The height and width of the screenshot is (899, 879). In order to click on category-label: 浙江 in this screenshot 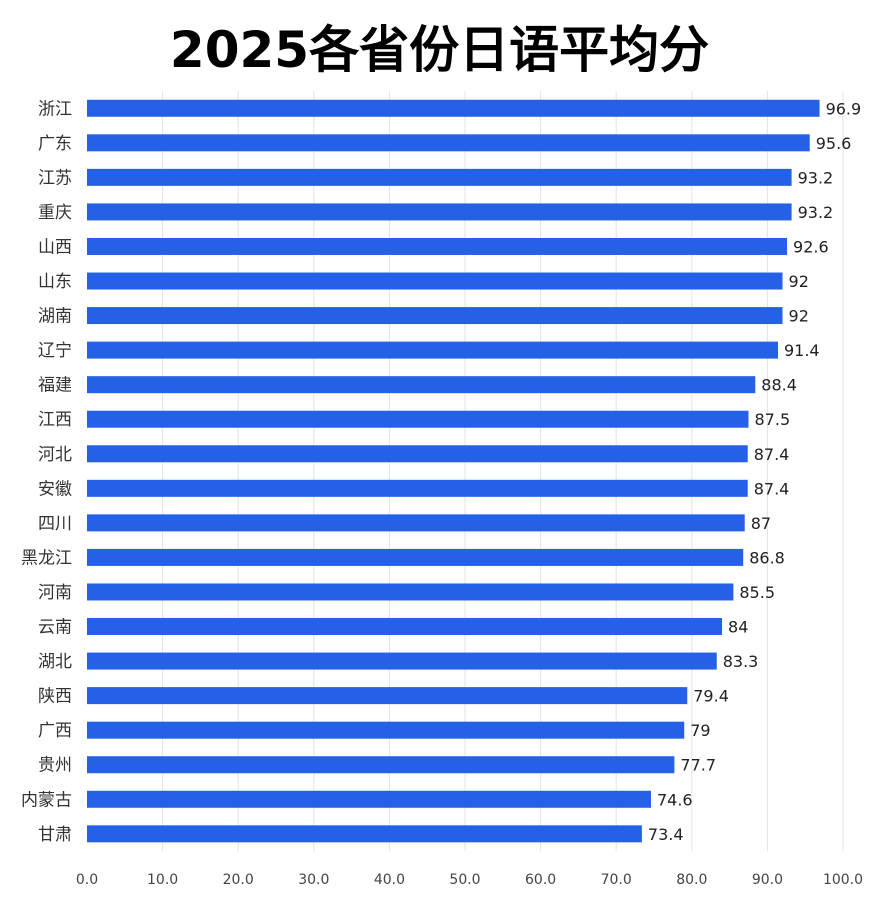, I will do `click(55, 109)`.